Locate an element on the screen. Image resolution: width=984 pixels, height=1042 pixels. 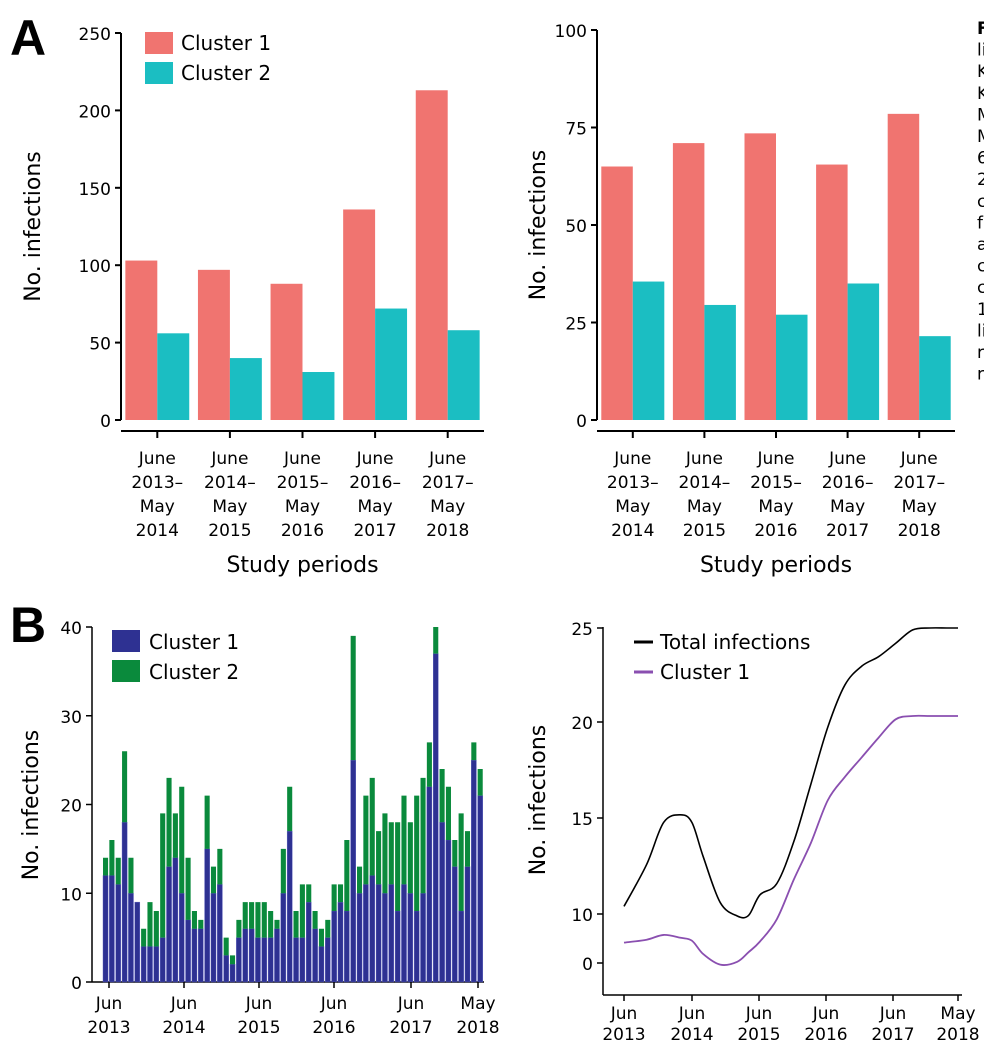
legend-swatch is located at coordinates (159, 73).